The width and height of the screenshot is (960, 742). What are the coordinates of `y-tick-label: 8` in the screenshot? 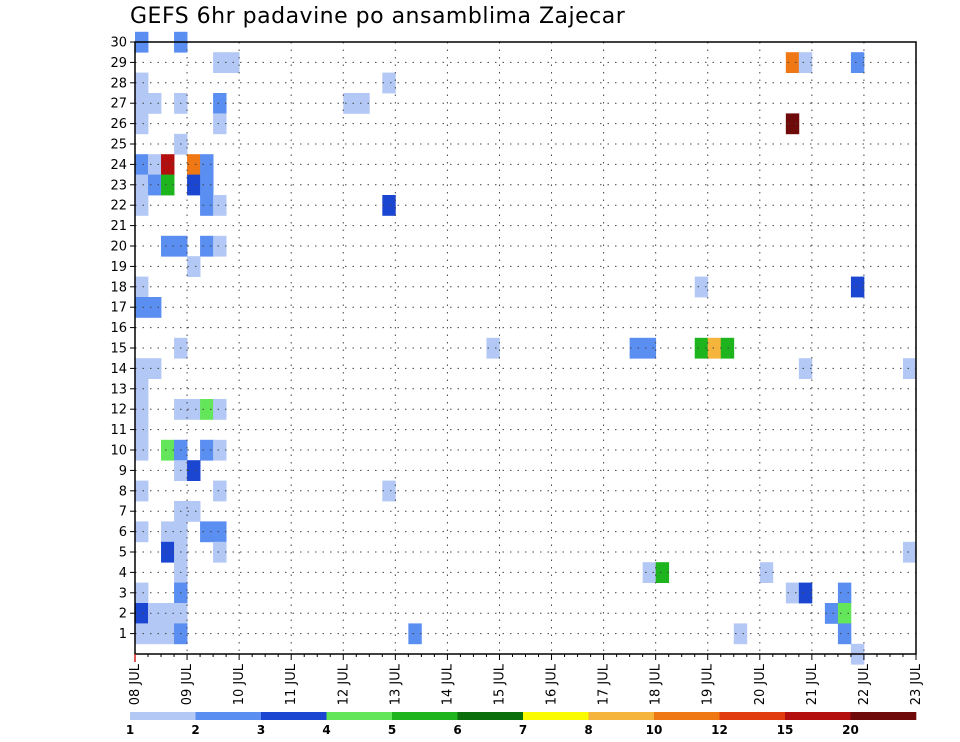 It's located at (123, 491).